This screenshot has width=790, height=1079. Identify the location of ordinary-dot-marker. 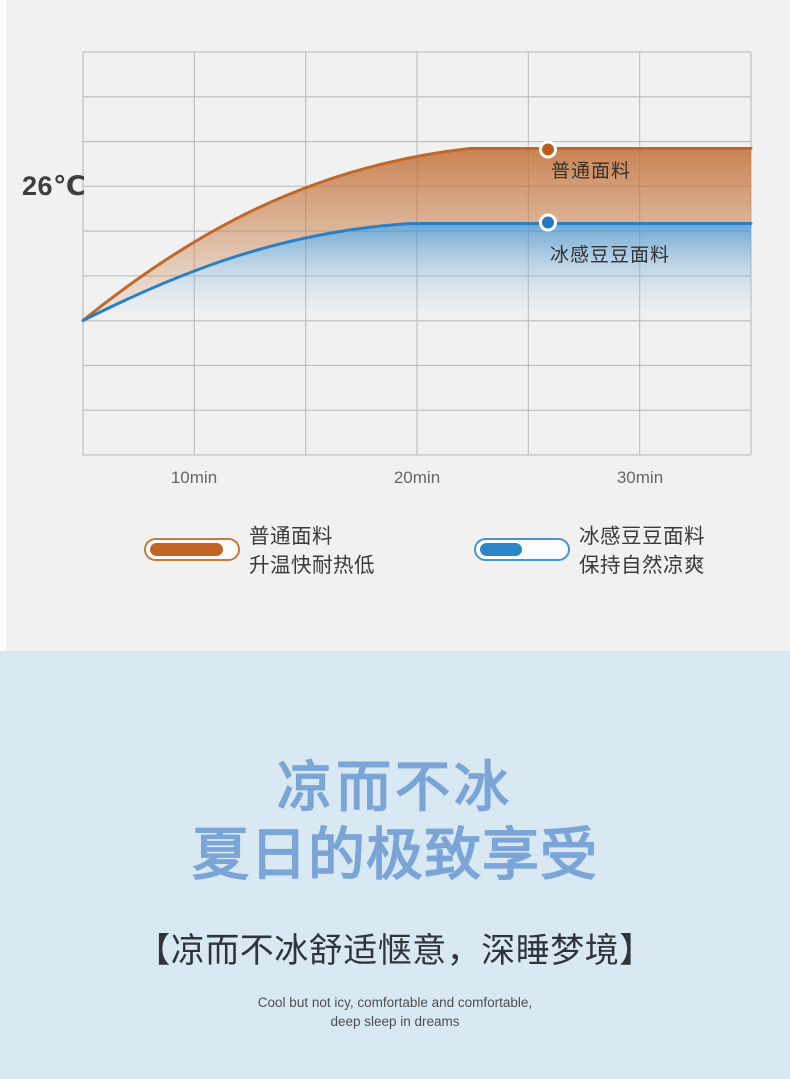
(548, 149).